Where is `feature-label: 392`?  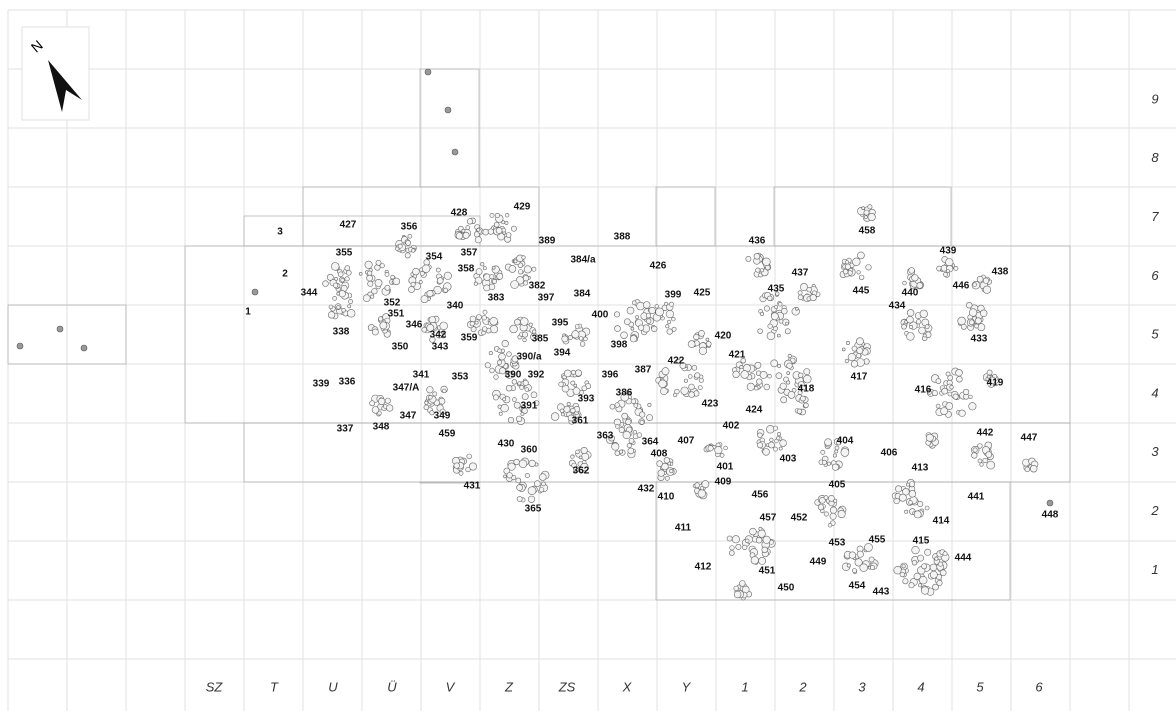 feature-label: 392 is located at coordinates (536, 375).